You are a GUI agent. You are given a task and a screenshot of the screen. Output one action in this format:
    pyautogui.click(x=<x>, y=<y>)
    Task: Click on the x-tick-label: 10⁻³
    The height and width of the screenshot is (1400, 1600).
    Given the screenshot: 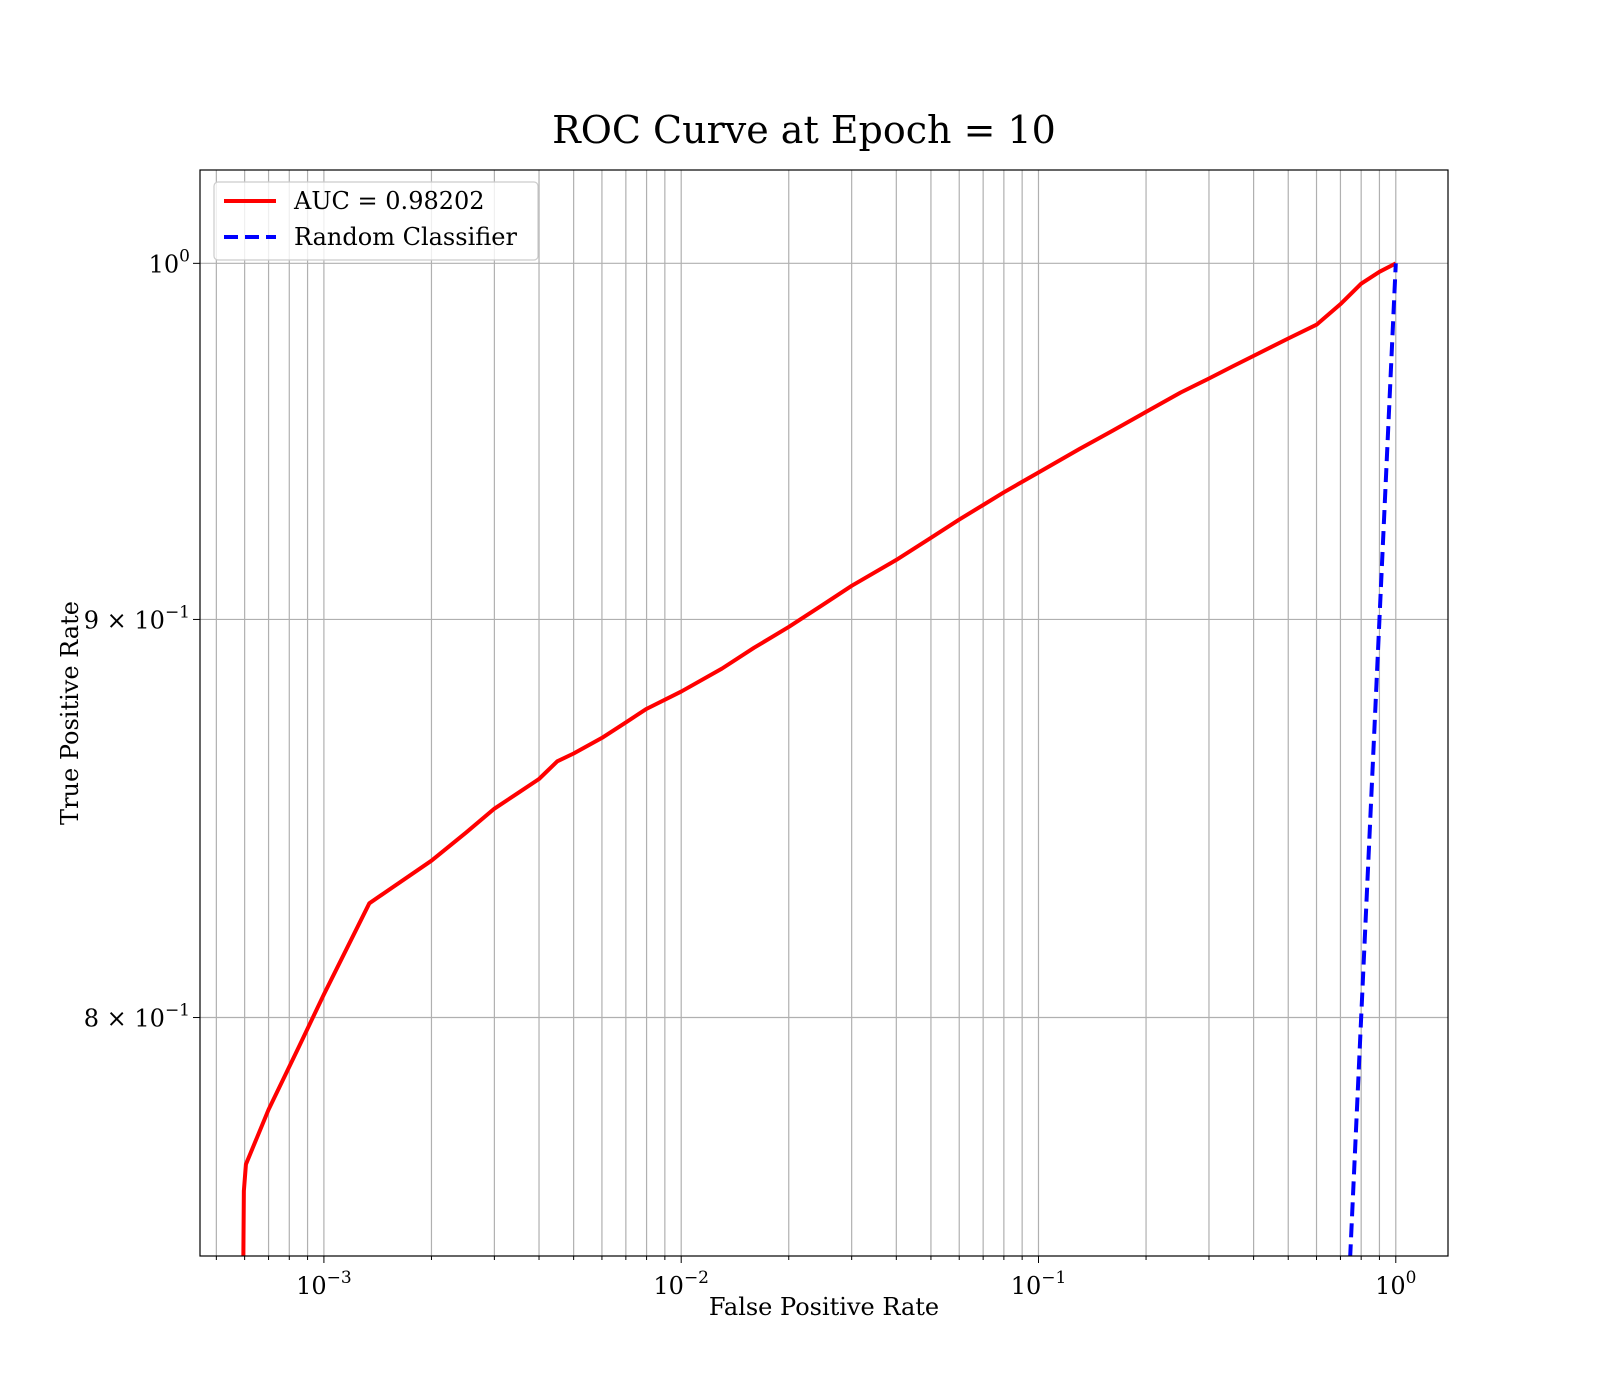 What is the action you would take?
    pyautogui.click(x=324, y=1284)
    